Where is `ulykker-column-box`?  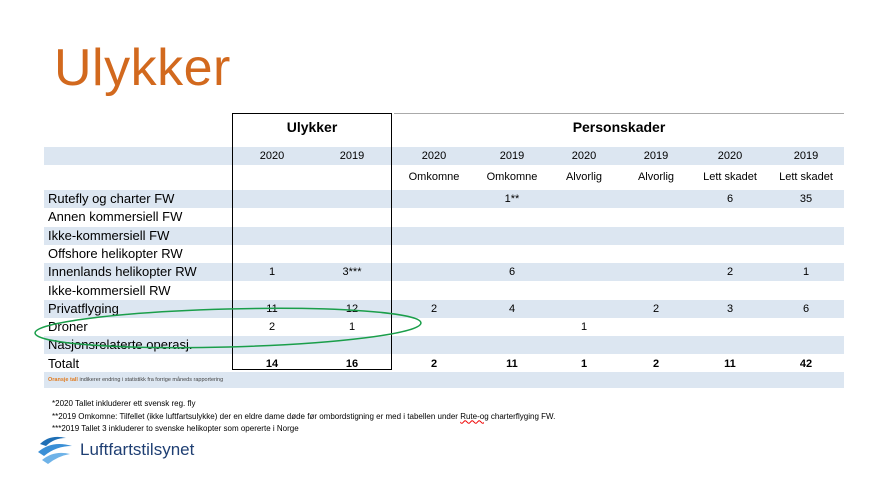
ulykker-column-box is located at coordinates (312, 241).